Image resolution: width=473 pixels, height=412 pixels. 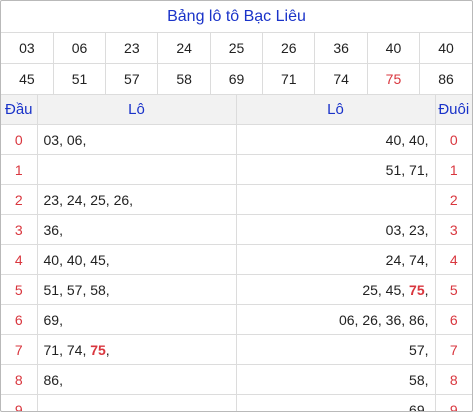 What do you see at coordinates (121, 199) in the screenshot?
I see `lo-number: 26` at bounding box center [121, 199].